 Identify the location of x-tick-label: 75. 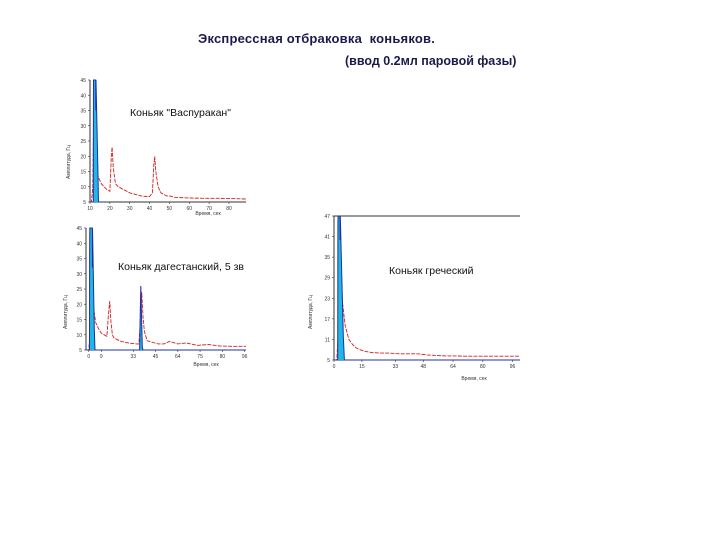
(200, 357).